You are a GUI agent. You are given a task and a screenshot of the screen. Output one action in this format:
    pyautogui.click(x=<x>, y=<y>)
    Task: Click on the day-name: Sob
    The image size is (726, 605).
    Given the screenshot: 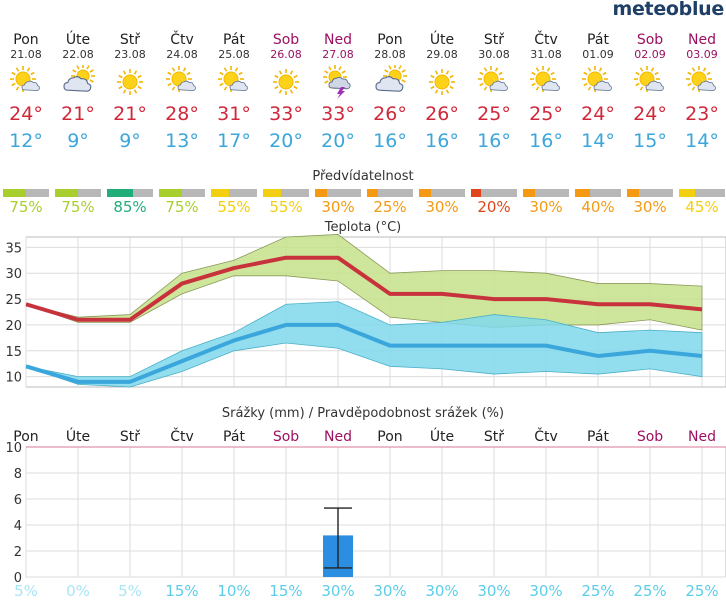 What is the action you would take?
    pyautogui.click(x=286, y=40)
    